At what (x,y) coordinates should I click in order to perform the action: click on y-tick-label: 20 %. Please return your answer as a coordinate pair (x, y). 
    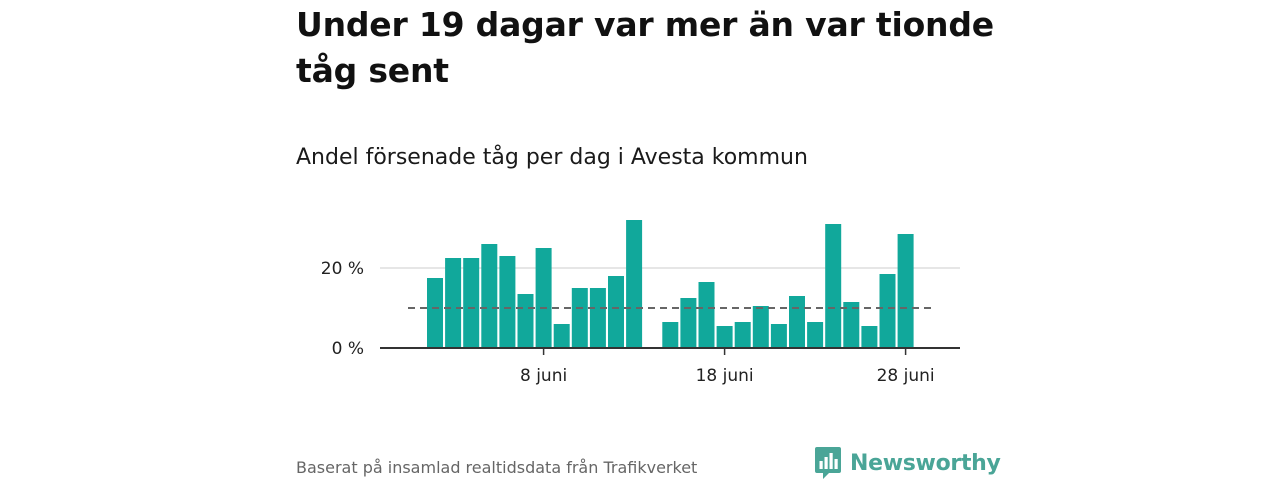
    Looking at the image, I should click on (342, 269).